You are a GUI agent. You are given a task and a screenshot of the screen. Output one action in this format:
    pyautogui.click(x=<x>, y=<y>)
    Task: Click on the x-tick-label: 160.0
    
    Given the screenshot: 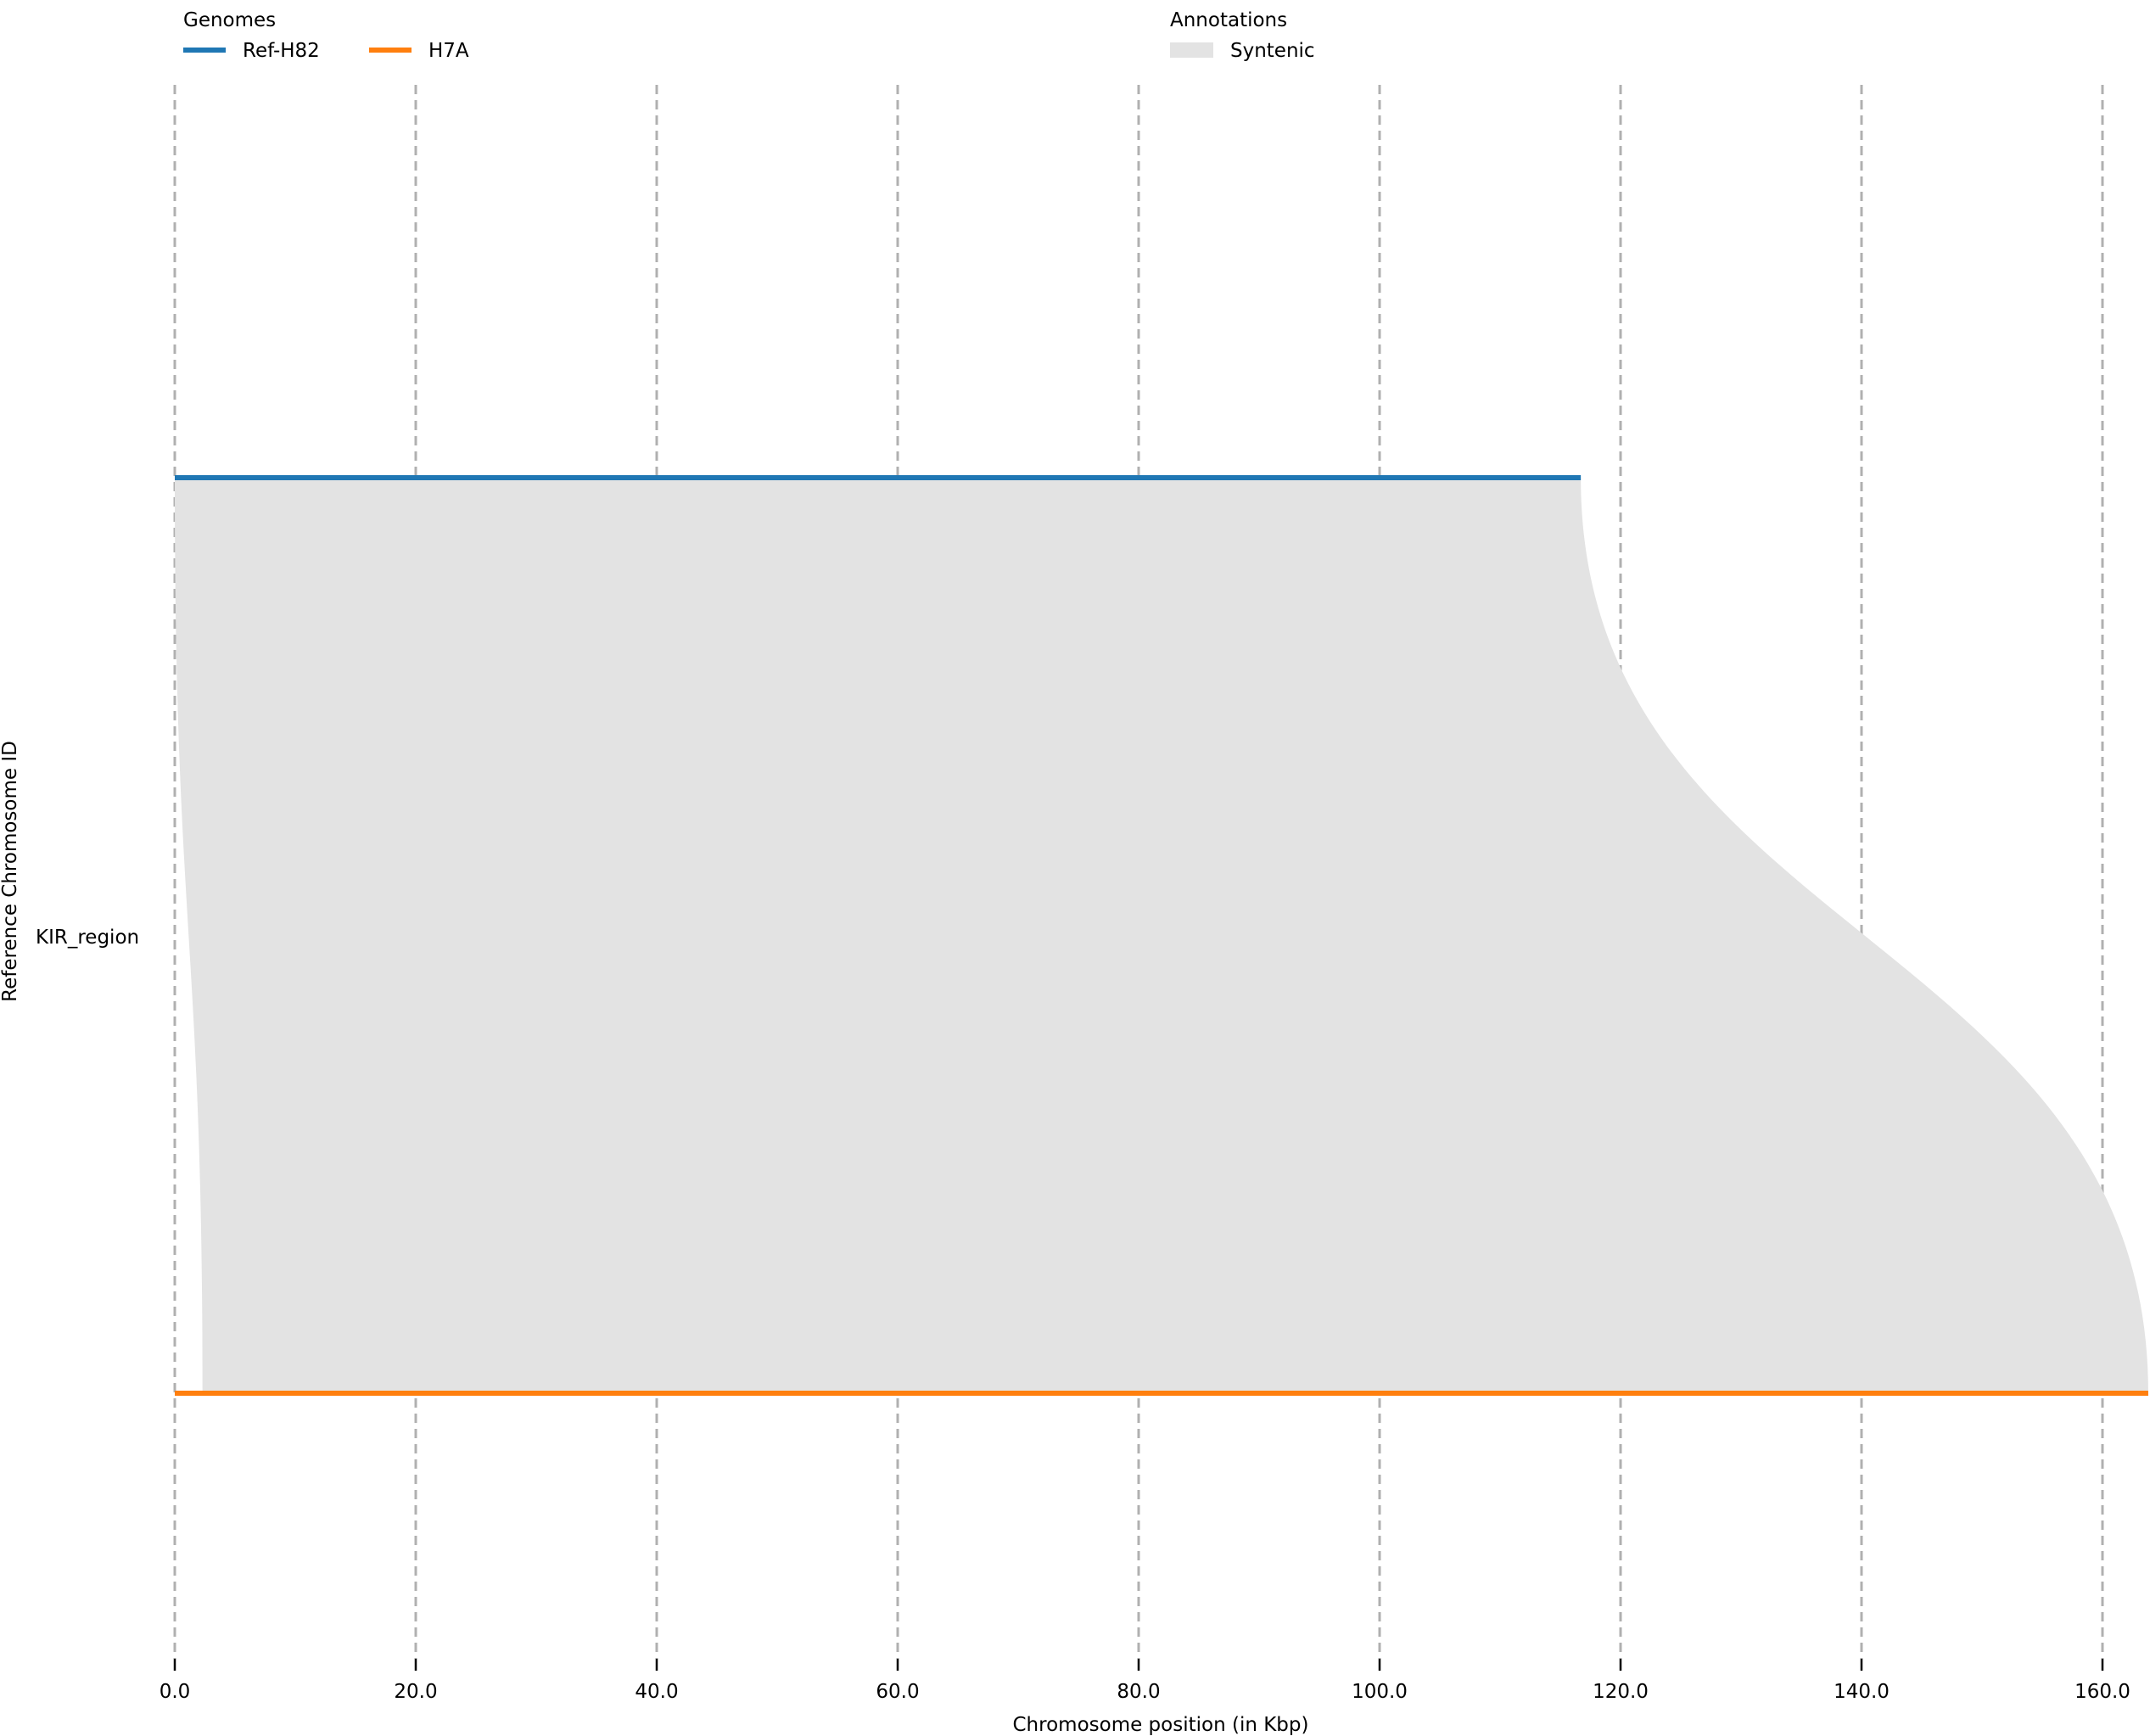 What is the action you would take?
    pyautogui.click(x=2102, y=1692)
    